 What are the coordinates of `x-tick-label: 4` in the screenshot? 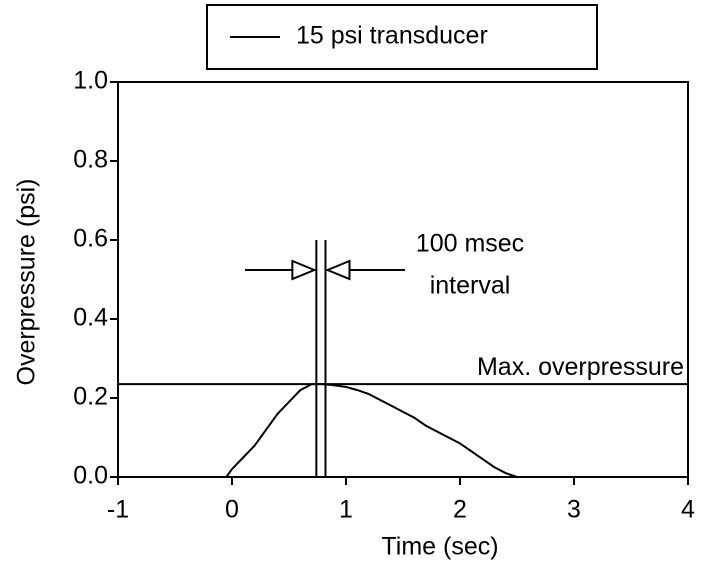 It's located at (688, 510).